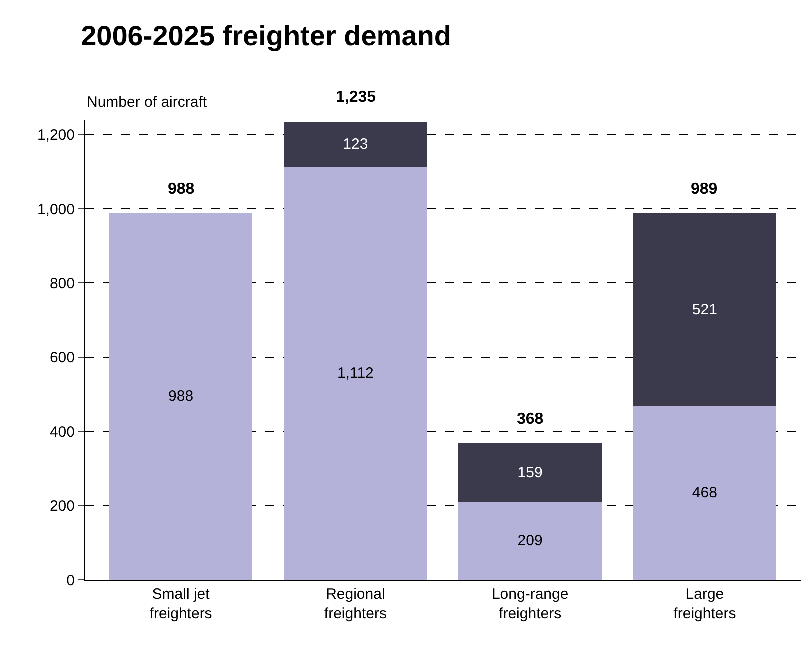  I want to click on y-axis-title: Number of aircraft, so click(147, 102).